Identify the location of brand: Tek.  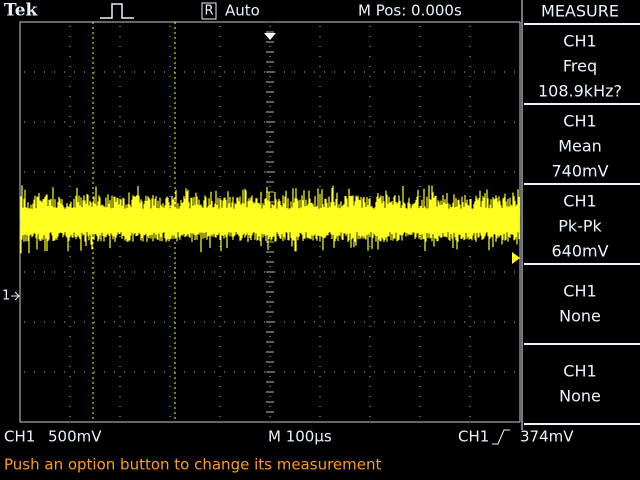
(21, 11).